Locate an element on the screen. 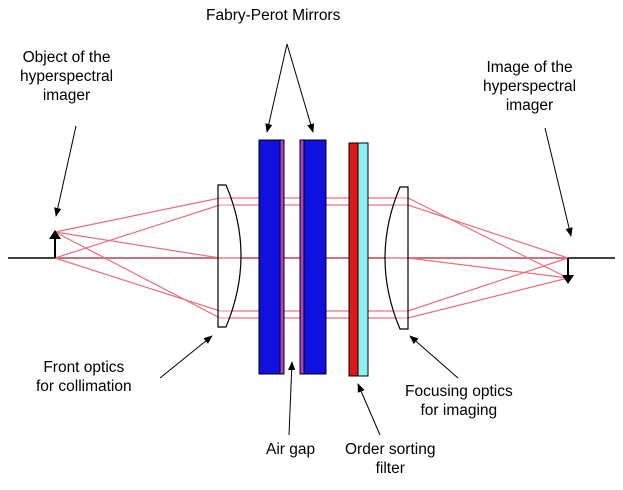  pointer-image is located at coordinates (558, 182).